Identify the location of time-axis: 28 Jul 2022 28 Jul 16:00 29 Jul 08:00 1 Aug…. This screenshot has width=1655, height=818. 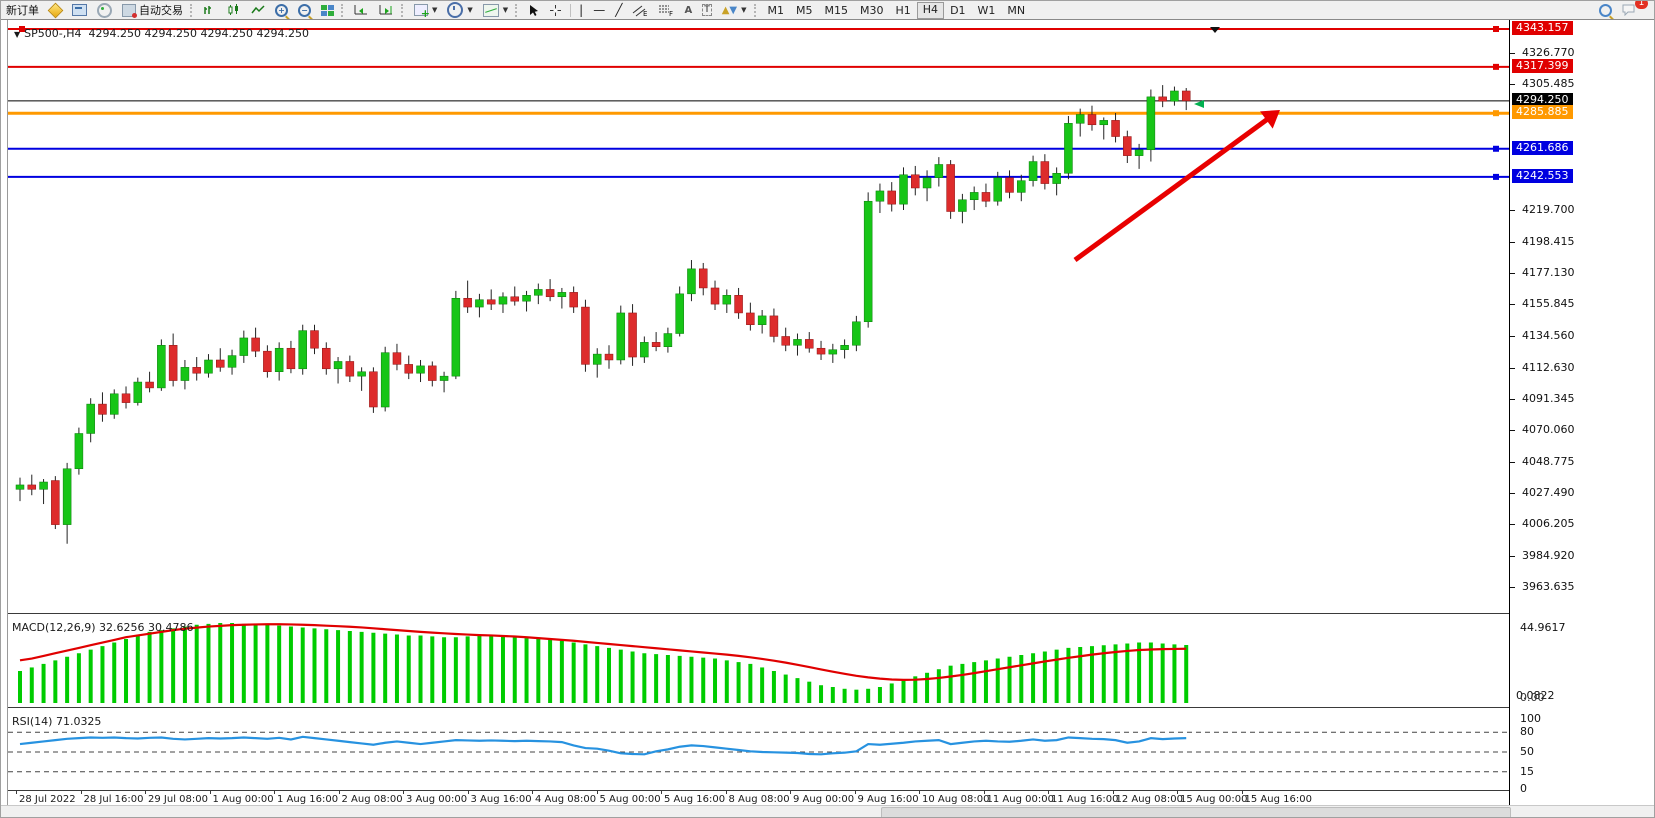
(759, 798).